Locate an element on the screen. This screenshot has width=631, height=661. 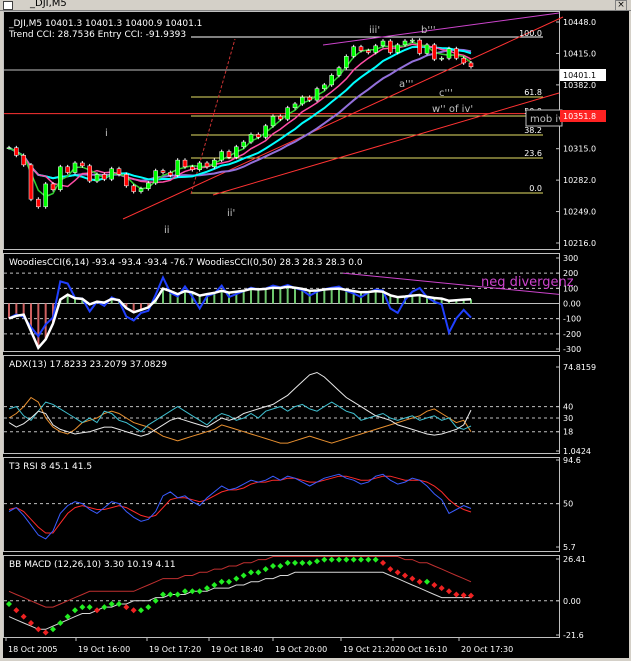
window-tab-label: _DJI,M5 is located at coordinates (48, 4).